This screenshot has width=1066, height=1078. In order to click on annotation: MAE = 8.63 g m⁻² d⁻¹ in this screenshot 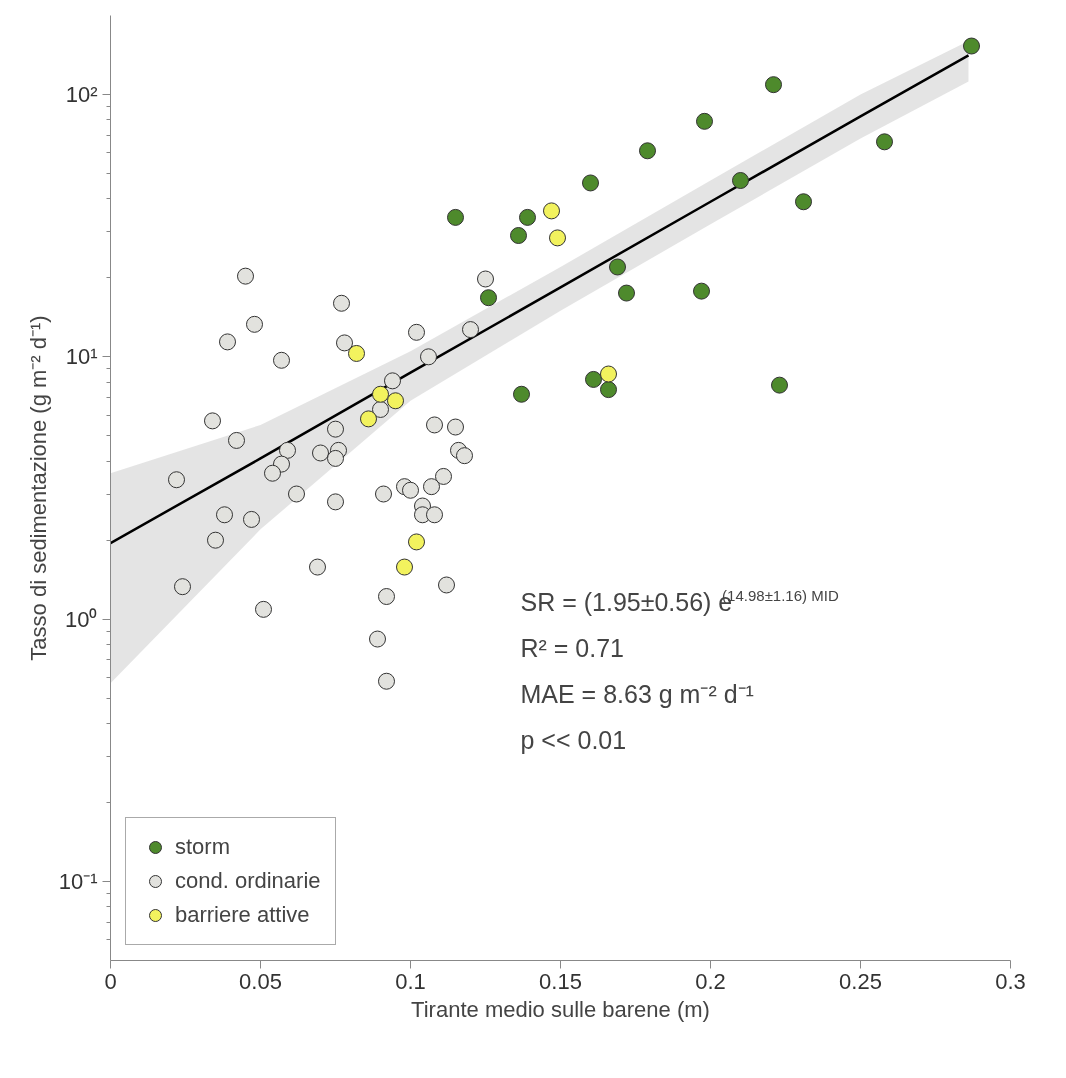, I will do `click(637, 693)`.